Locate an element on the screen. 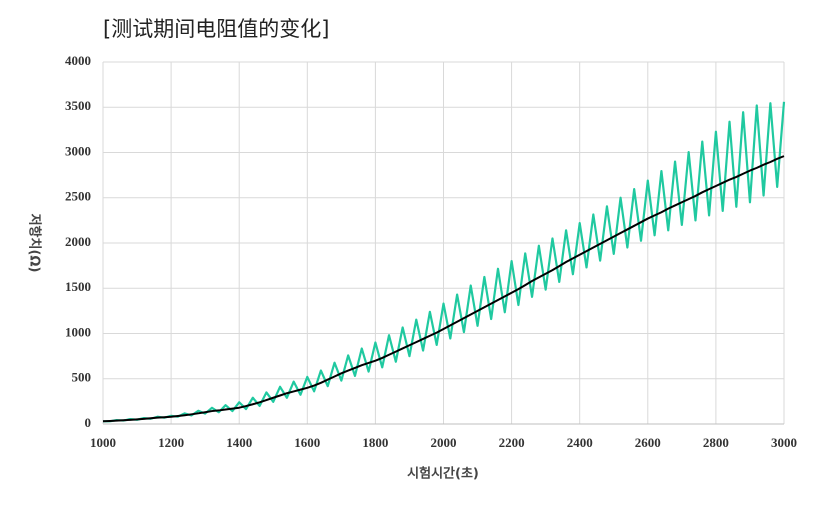  x-tick-label: 2600 is located at coordinates (648, 442).